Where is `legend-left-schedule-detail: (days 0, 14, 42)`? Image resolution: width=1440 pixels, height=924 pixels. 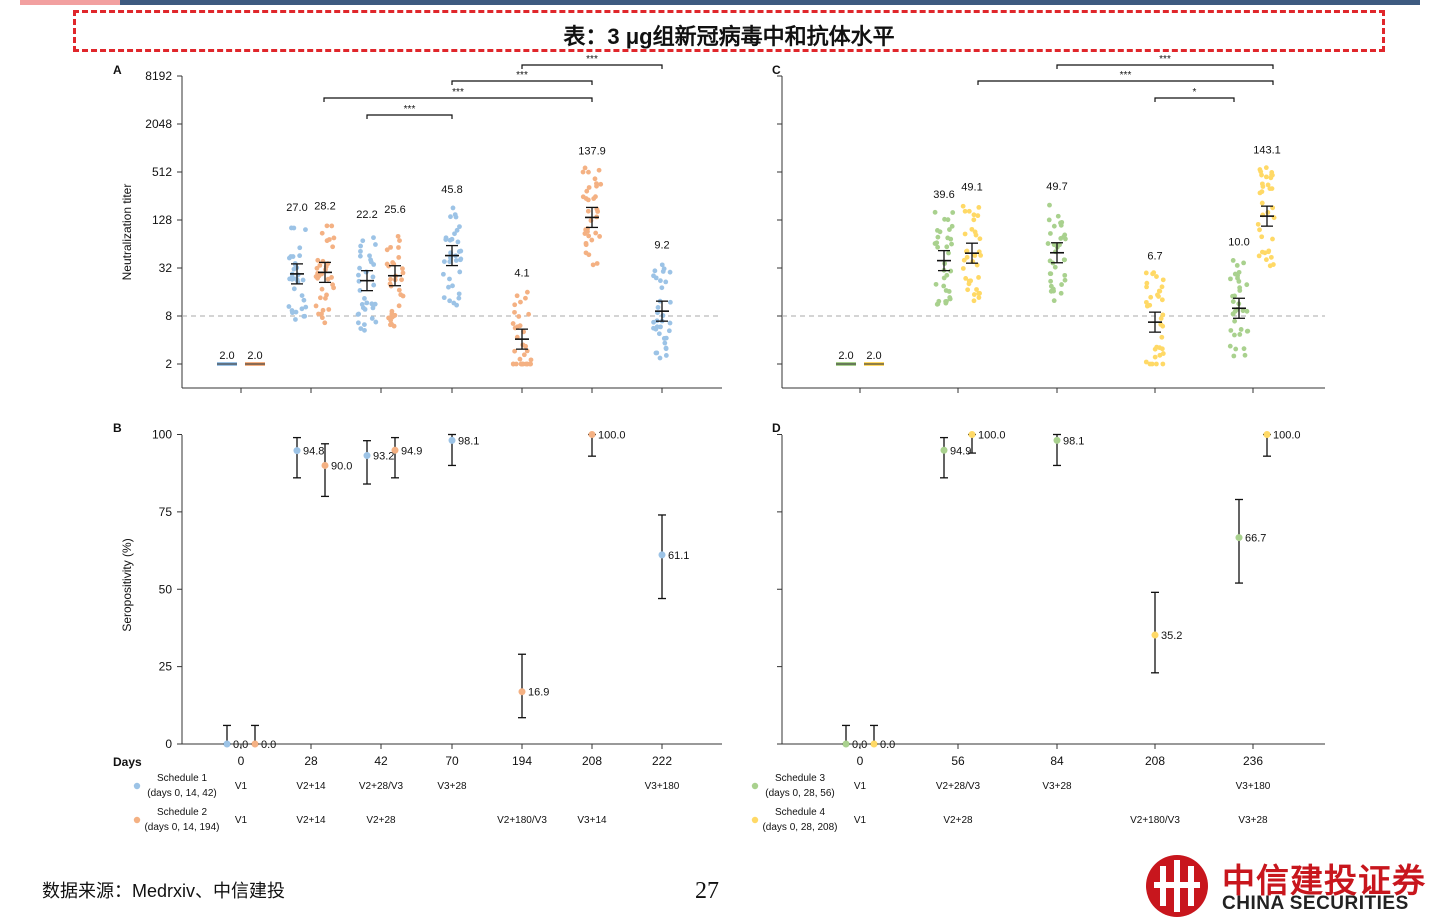 legend-left-schedule-detail: (days 0, 14, 42) is located at coordinates (181, 793).